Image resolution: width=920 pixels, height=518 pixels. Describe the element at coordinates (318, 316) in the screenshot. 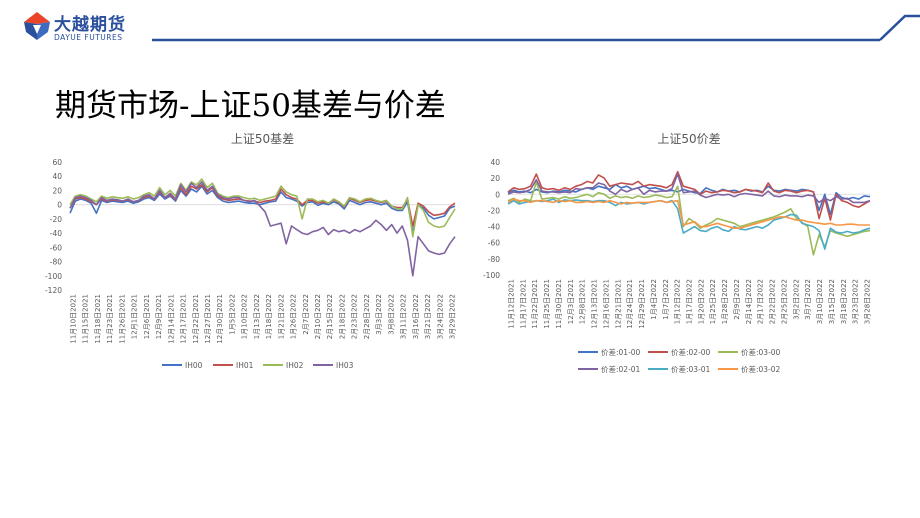

I see `x-tick-label: 2月10日2022` at that location.